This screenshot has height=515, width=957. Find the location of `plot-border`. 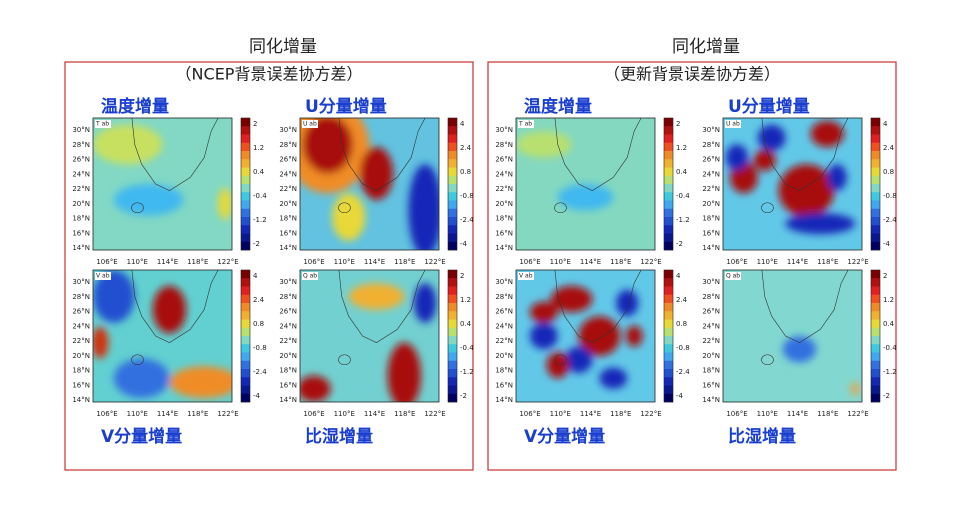

plot-border is located at coordinates (585, 336).